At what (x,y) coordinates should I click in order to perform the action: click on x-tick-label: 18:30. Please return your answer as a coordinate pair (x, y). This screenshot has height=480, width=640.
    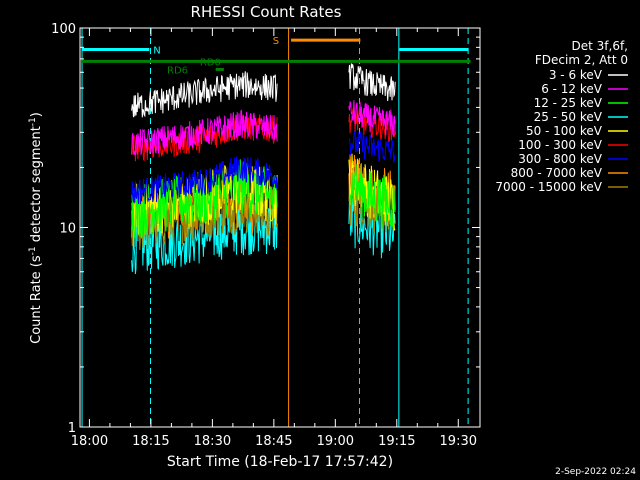
    Looking at the image, I should click on (212, 441).